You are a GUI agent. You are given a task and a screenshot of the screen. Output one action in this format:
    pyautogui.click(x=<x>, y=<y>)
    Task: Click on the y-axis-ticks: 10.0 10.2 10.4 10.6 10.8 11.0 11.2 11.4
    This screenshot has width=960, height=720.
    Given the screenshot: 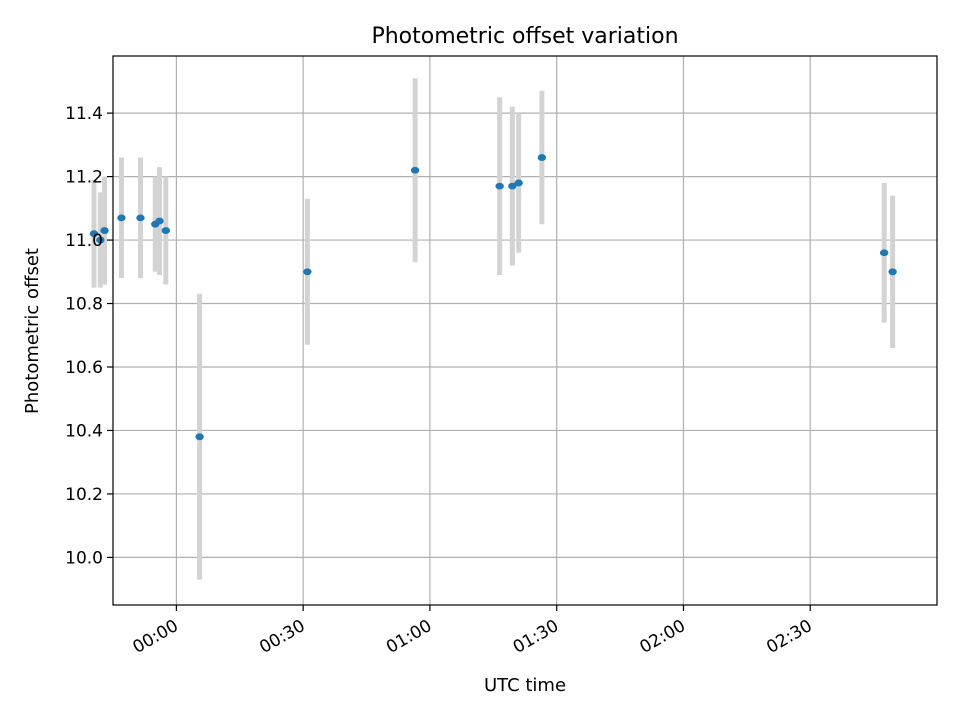 What is the action you would take?
    pyautogui.click(x=89, y=336)
    